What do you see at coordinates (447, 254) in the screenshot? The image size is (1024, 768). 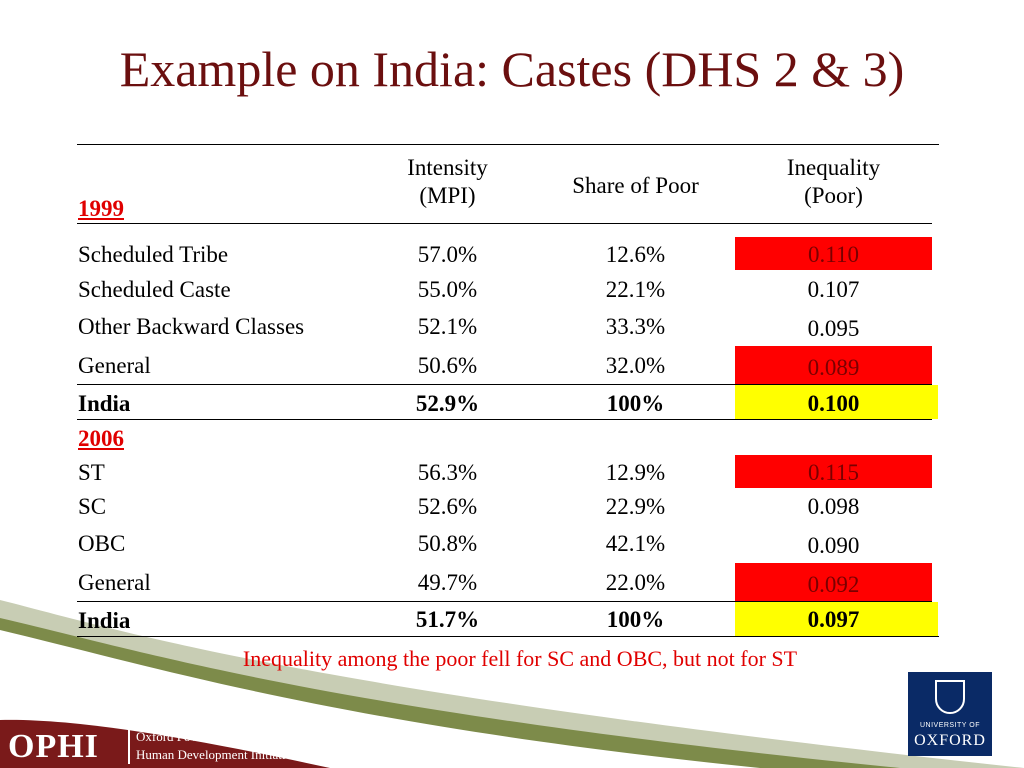 I see `row-mpi: 57.0%` at bounding box center [447, 254].